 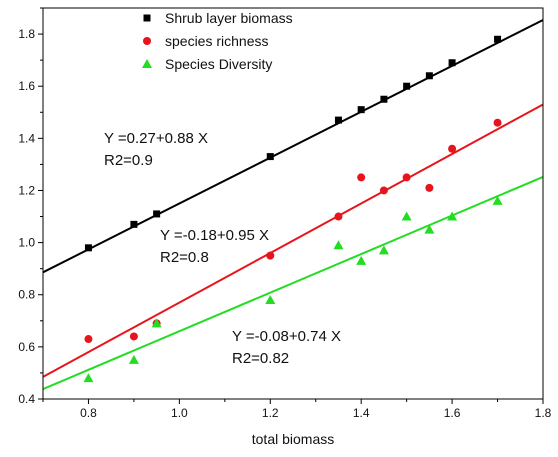 What do you see at coordinates (26, 34) in the screenshot?
I see `y-tick-label: 1.8` at bounding box center [26, 34].